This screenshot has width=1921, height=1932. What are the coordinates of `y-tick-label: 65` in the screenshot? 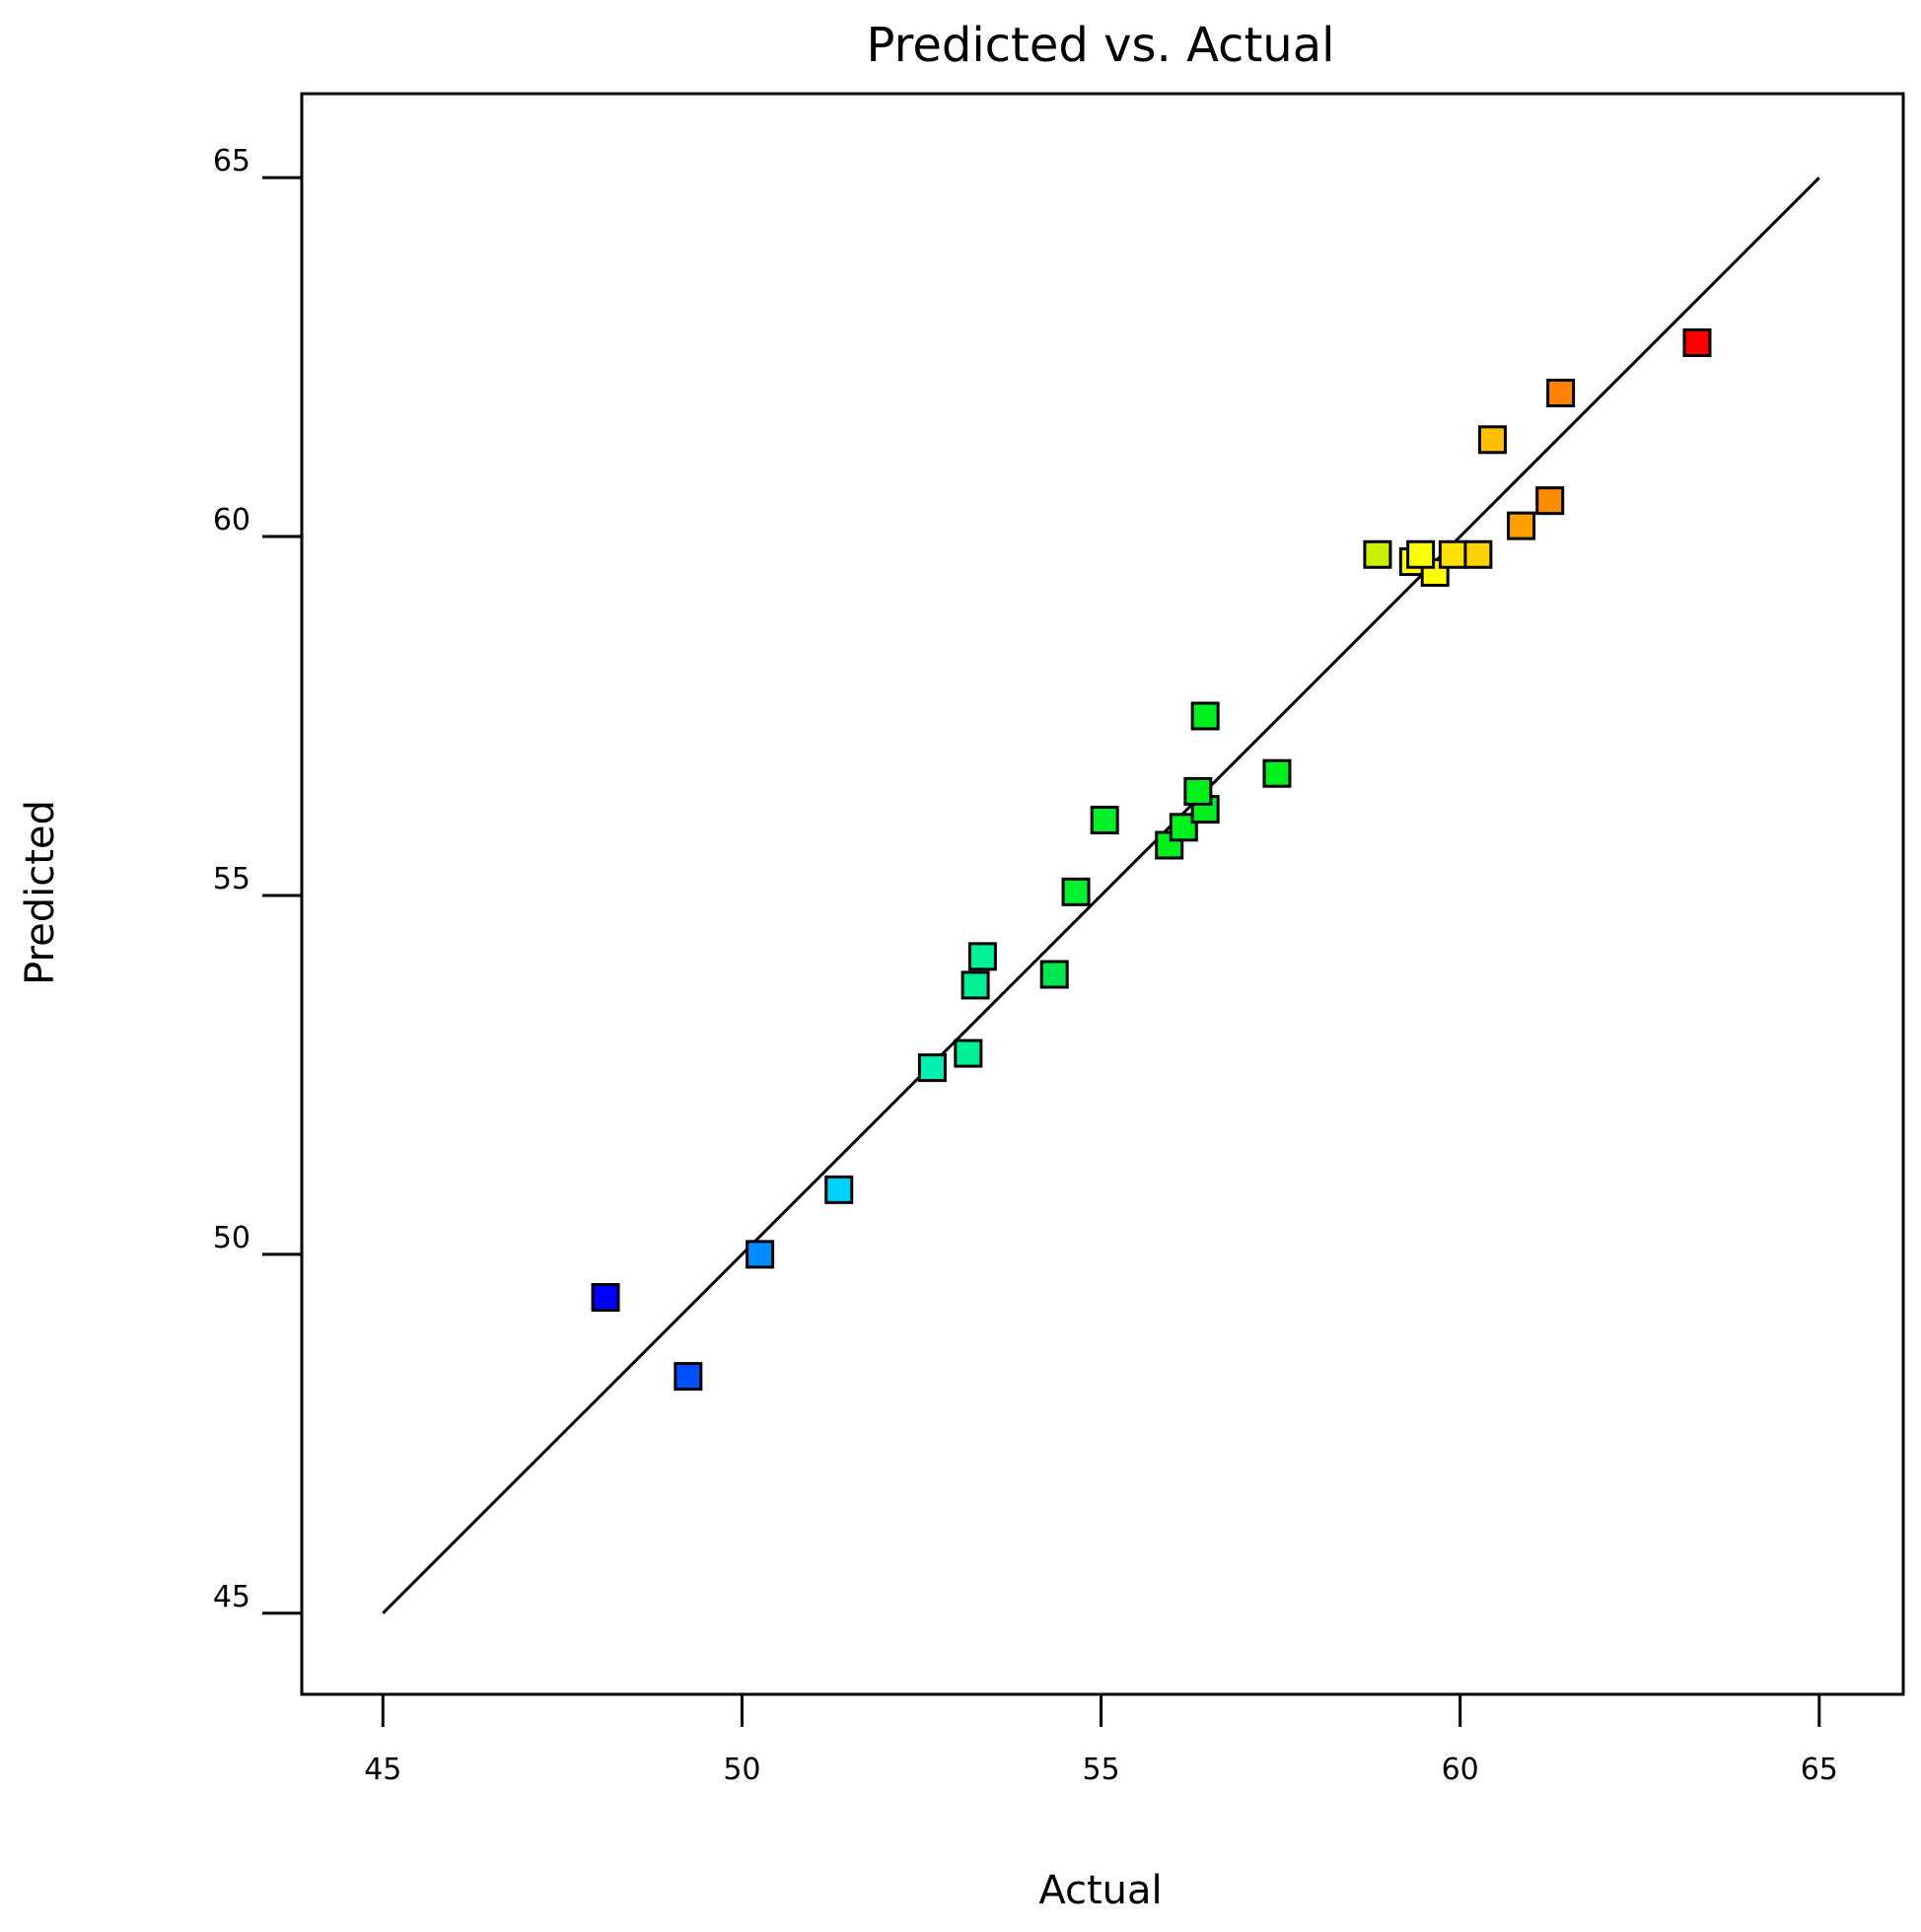 It's located at (231, 162).